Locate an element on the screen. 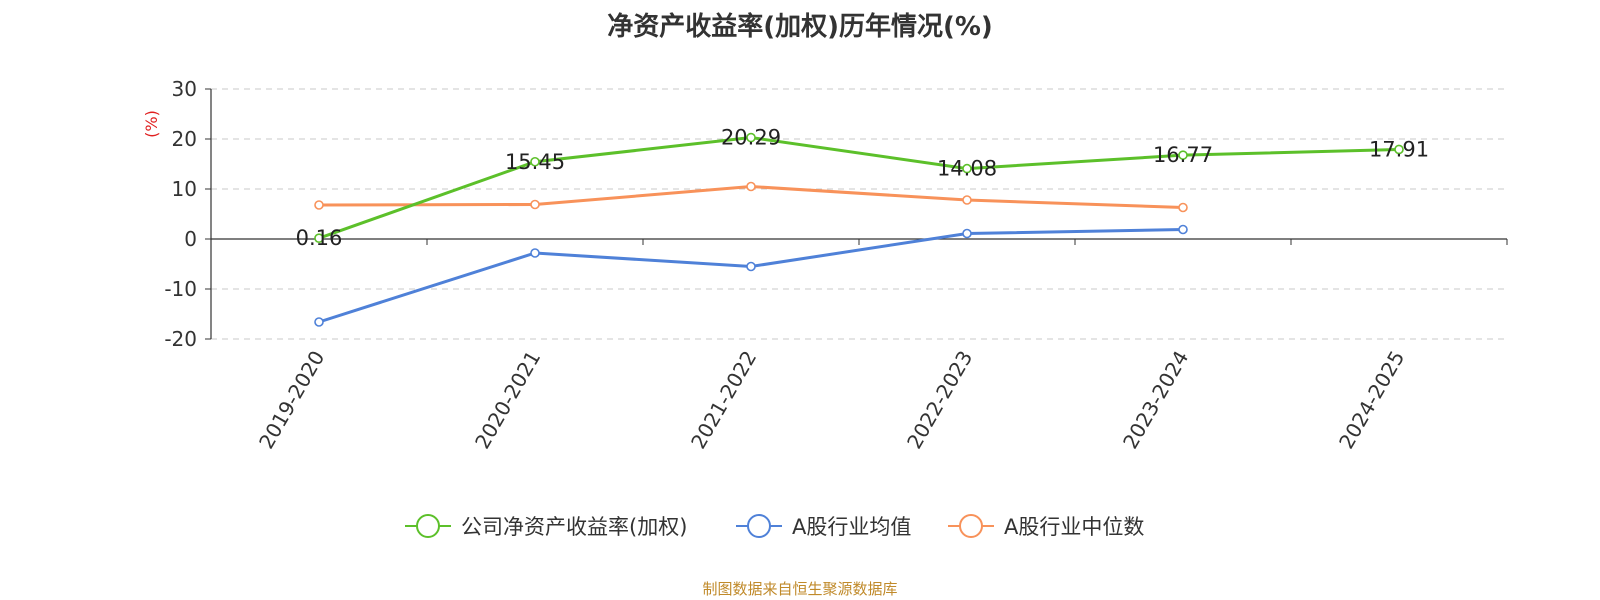  data-label: 16.77 is located at coordinates (1183, 155).